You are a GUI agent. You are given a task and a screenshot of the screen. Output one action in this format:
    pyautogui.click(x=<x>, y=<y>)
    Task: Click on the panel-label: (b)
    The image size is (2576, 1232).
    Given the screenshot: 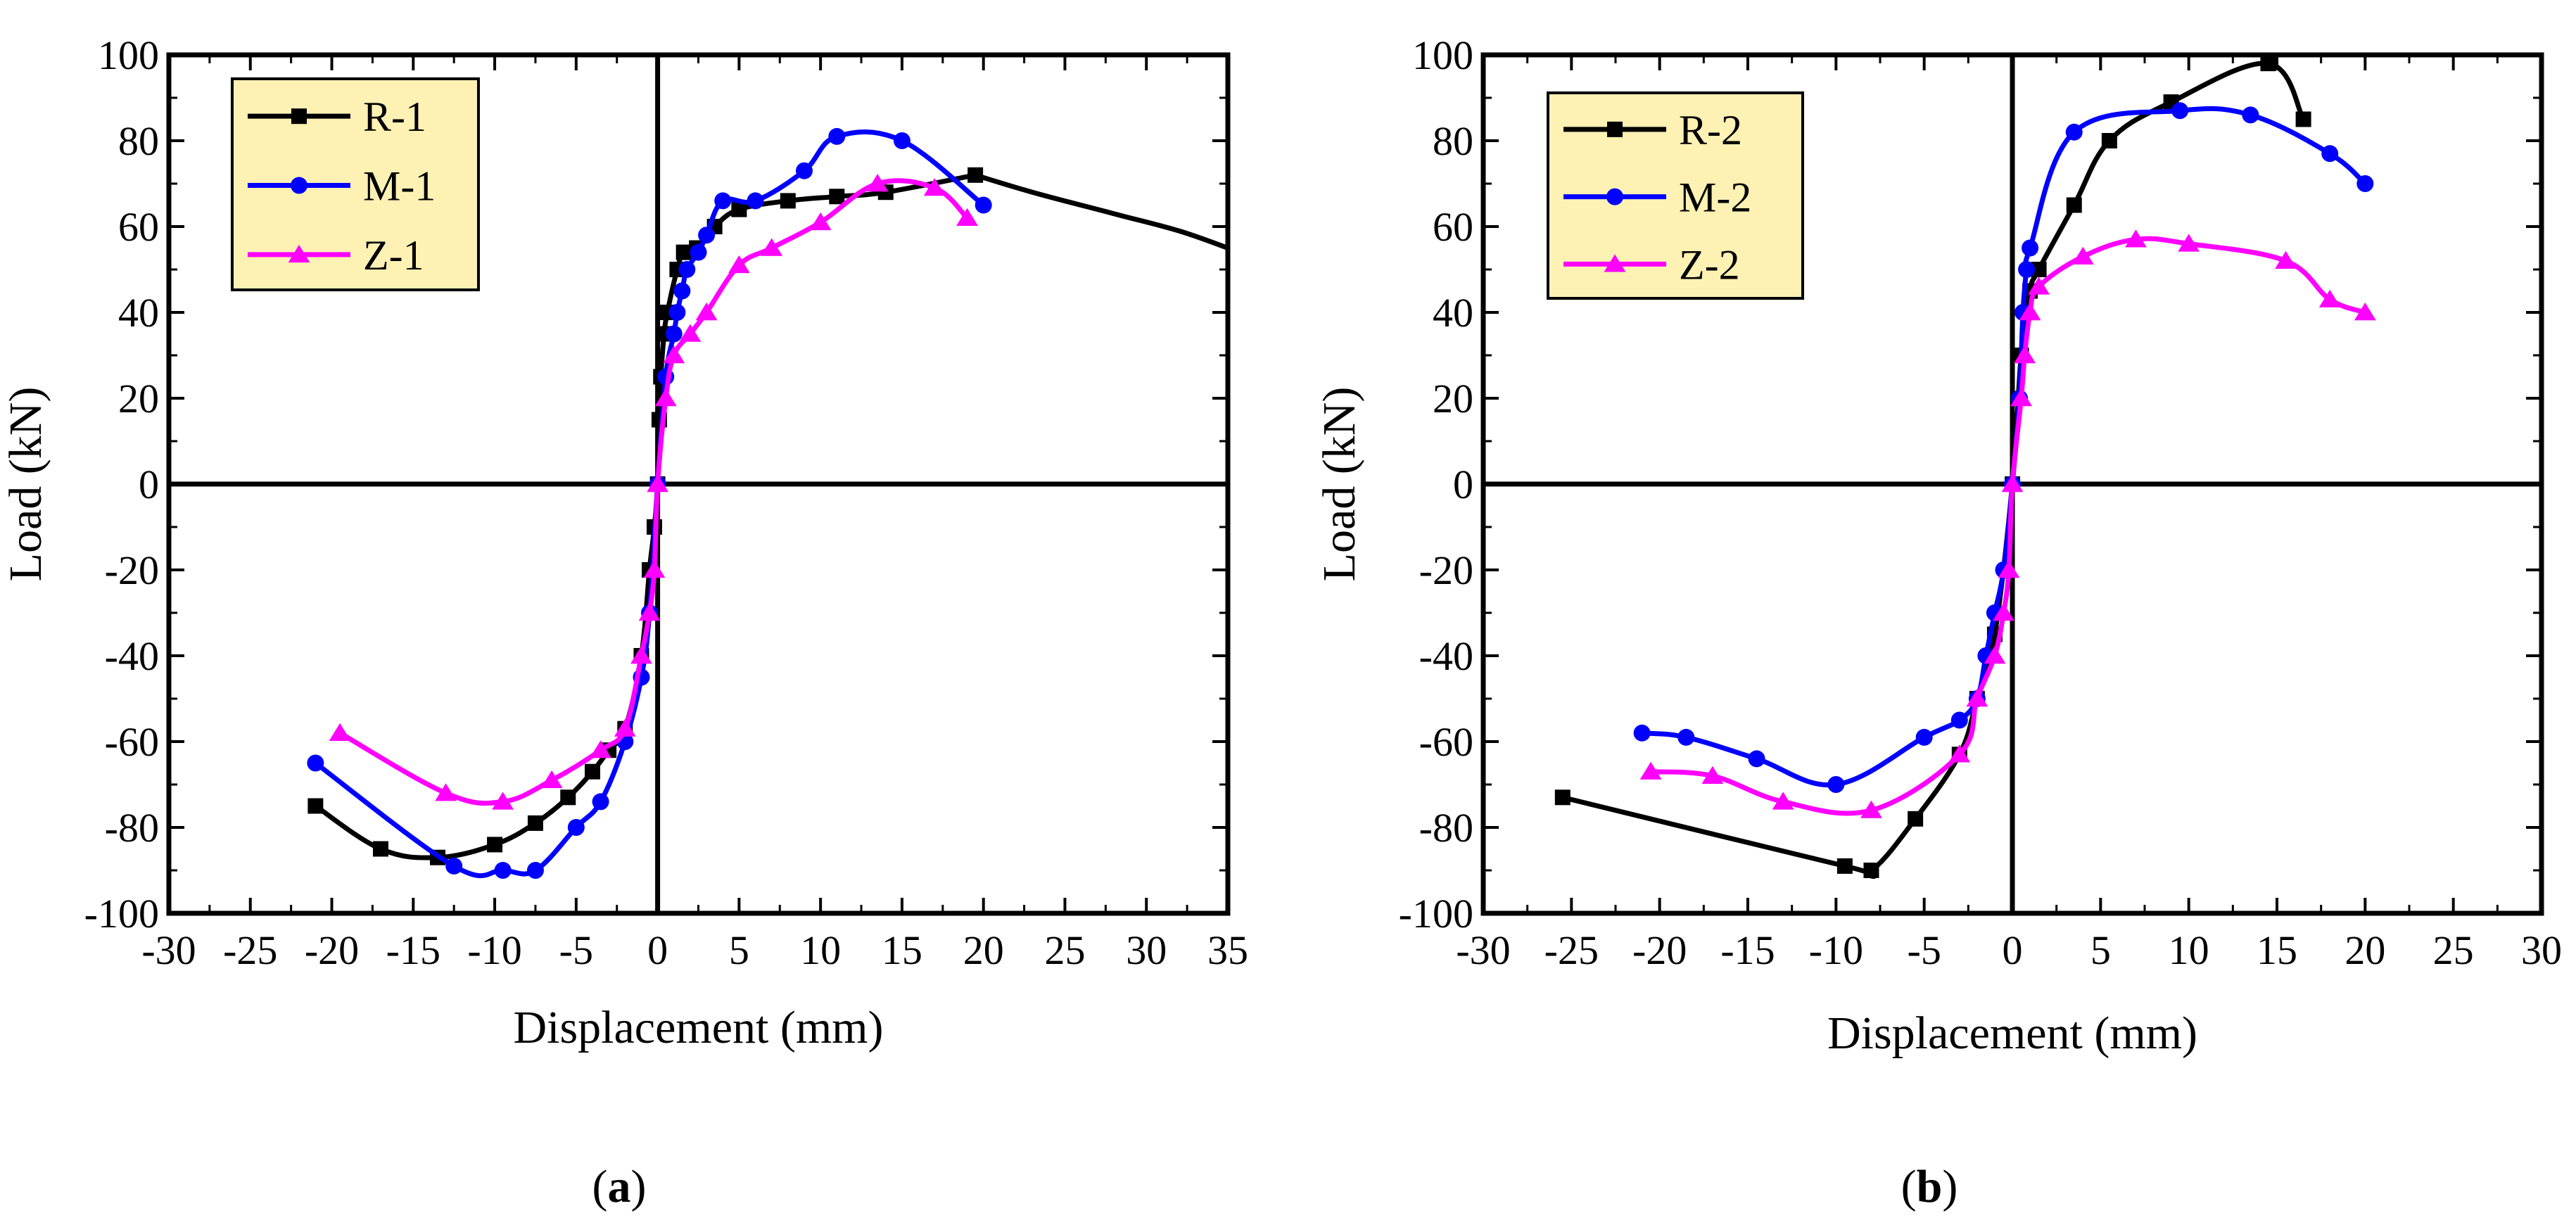 What is the action you would take?
    pyautogui.click(x=1929, y=1186)
    